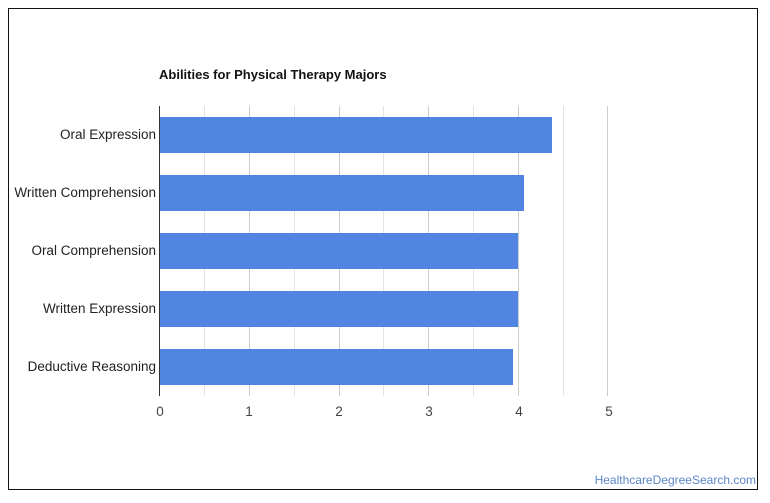 This screenshot has height=503, width=770. Describe the element at coordinates (356, 135) in the screenshot. I see `bar-oral-expression` at that location.